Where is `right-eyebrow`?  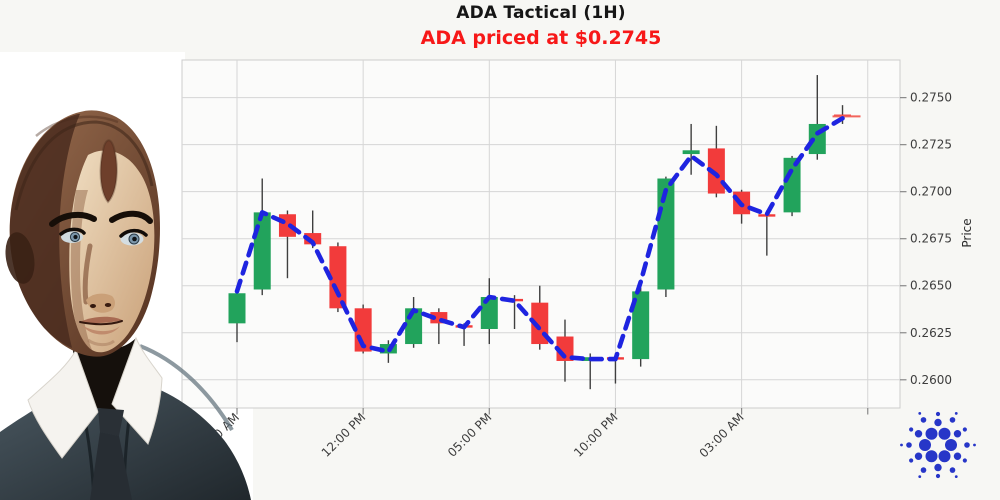
right-eyebrow is located at coordinates (131, 217).